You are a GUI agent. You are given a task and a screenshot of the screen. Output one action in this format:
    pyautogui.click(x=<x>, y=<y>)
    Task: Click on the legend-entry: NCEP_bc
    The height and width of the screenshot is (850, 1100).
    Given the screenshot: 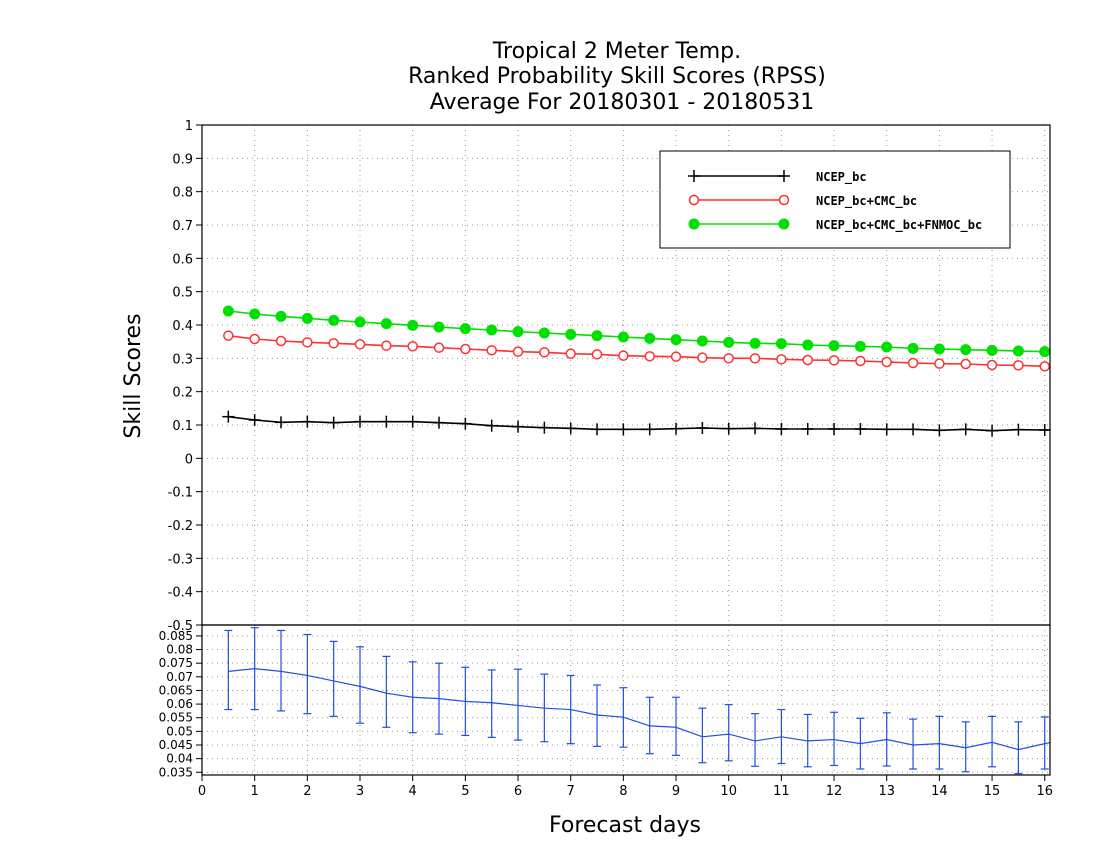 What is the action you would take?
    pyautogui.click(x=777, y=177)
    